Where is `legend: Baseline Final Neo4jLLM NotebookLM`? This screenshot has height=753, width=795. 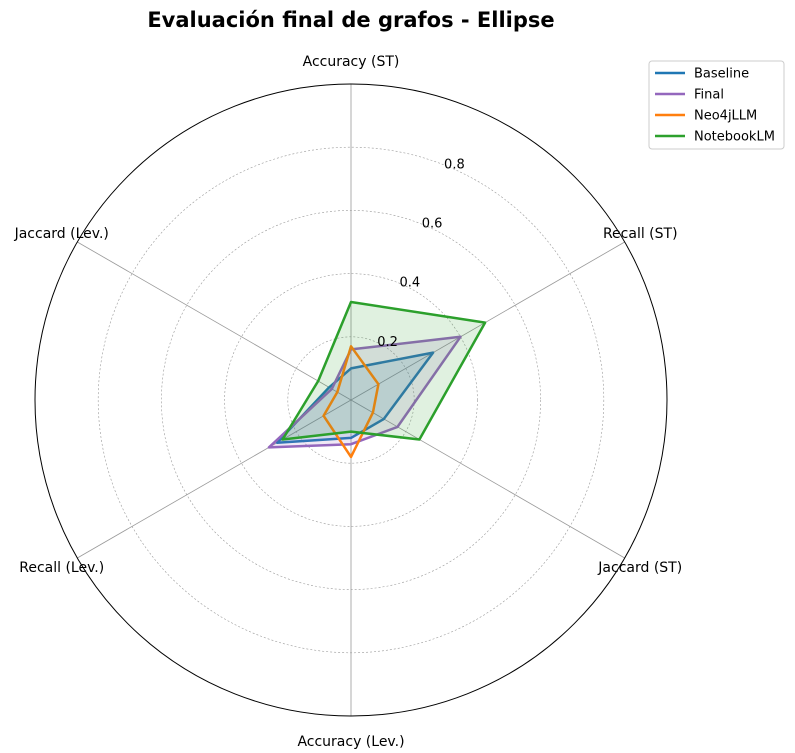 legend: Baseline Final Neo4jLLM NotebookLM is located at coordinates (716, 105).